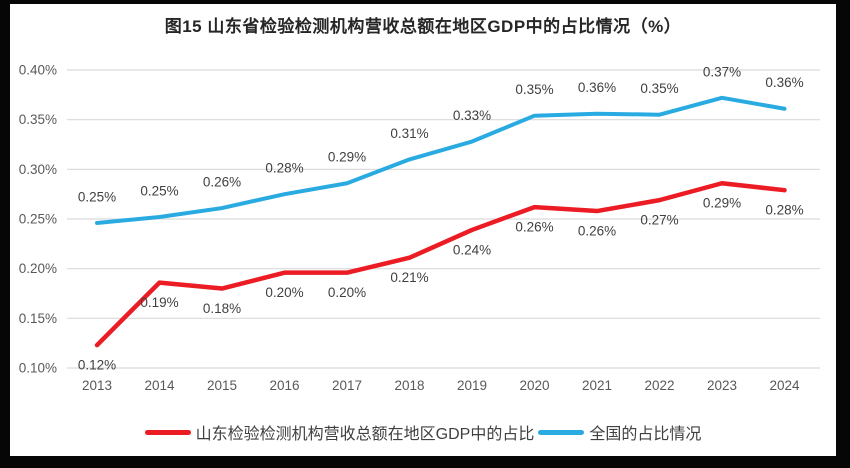 This screenshot has height=468, width=850. I want to click on x-axis-tick-label: 2022, so click(659, 385).